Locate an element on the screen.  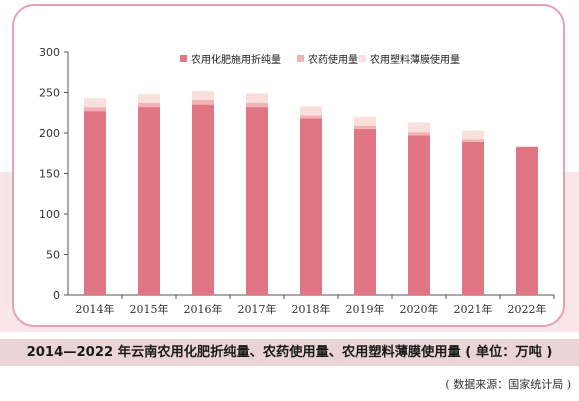
legend-label: 农用化肥施用折纯量 is located at coordinates (236, 59).